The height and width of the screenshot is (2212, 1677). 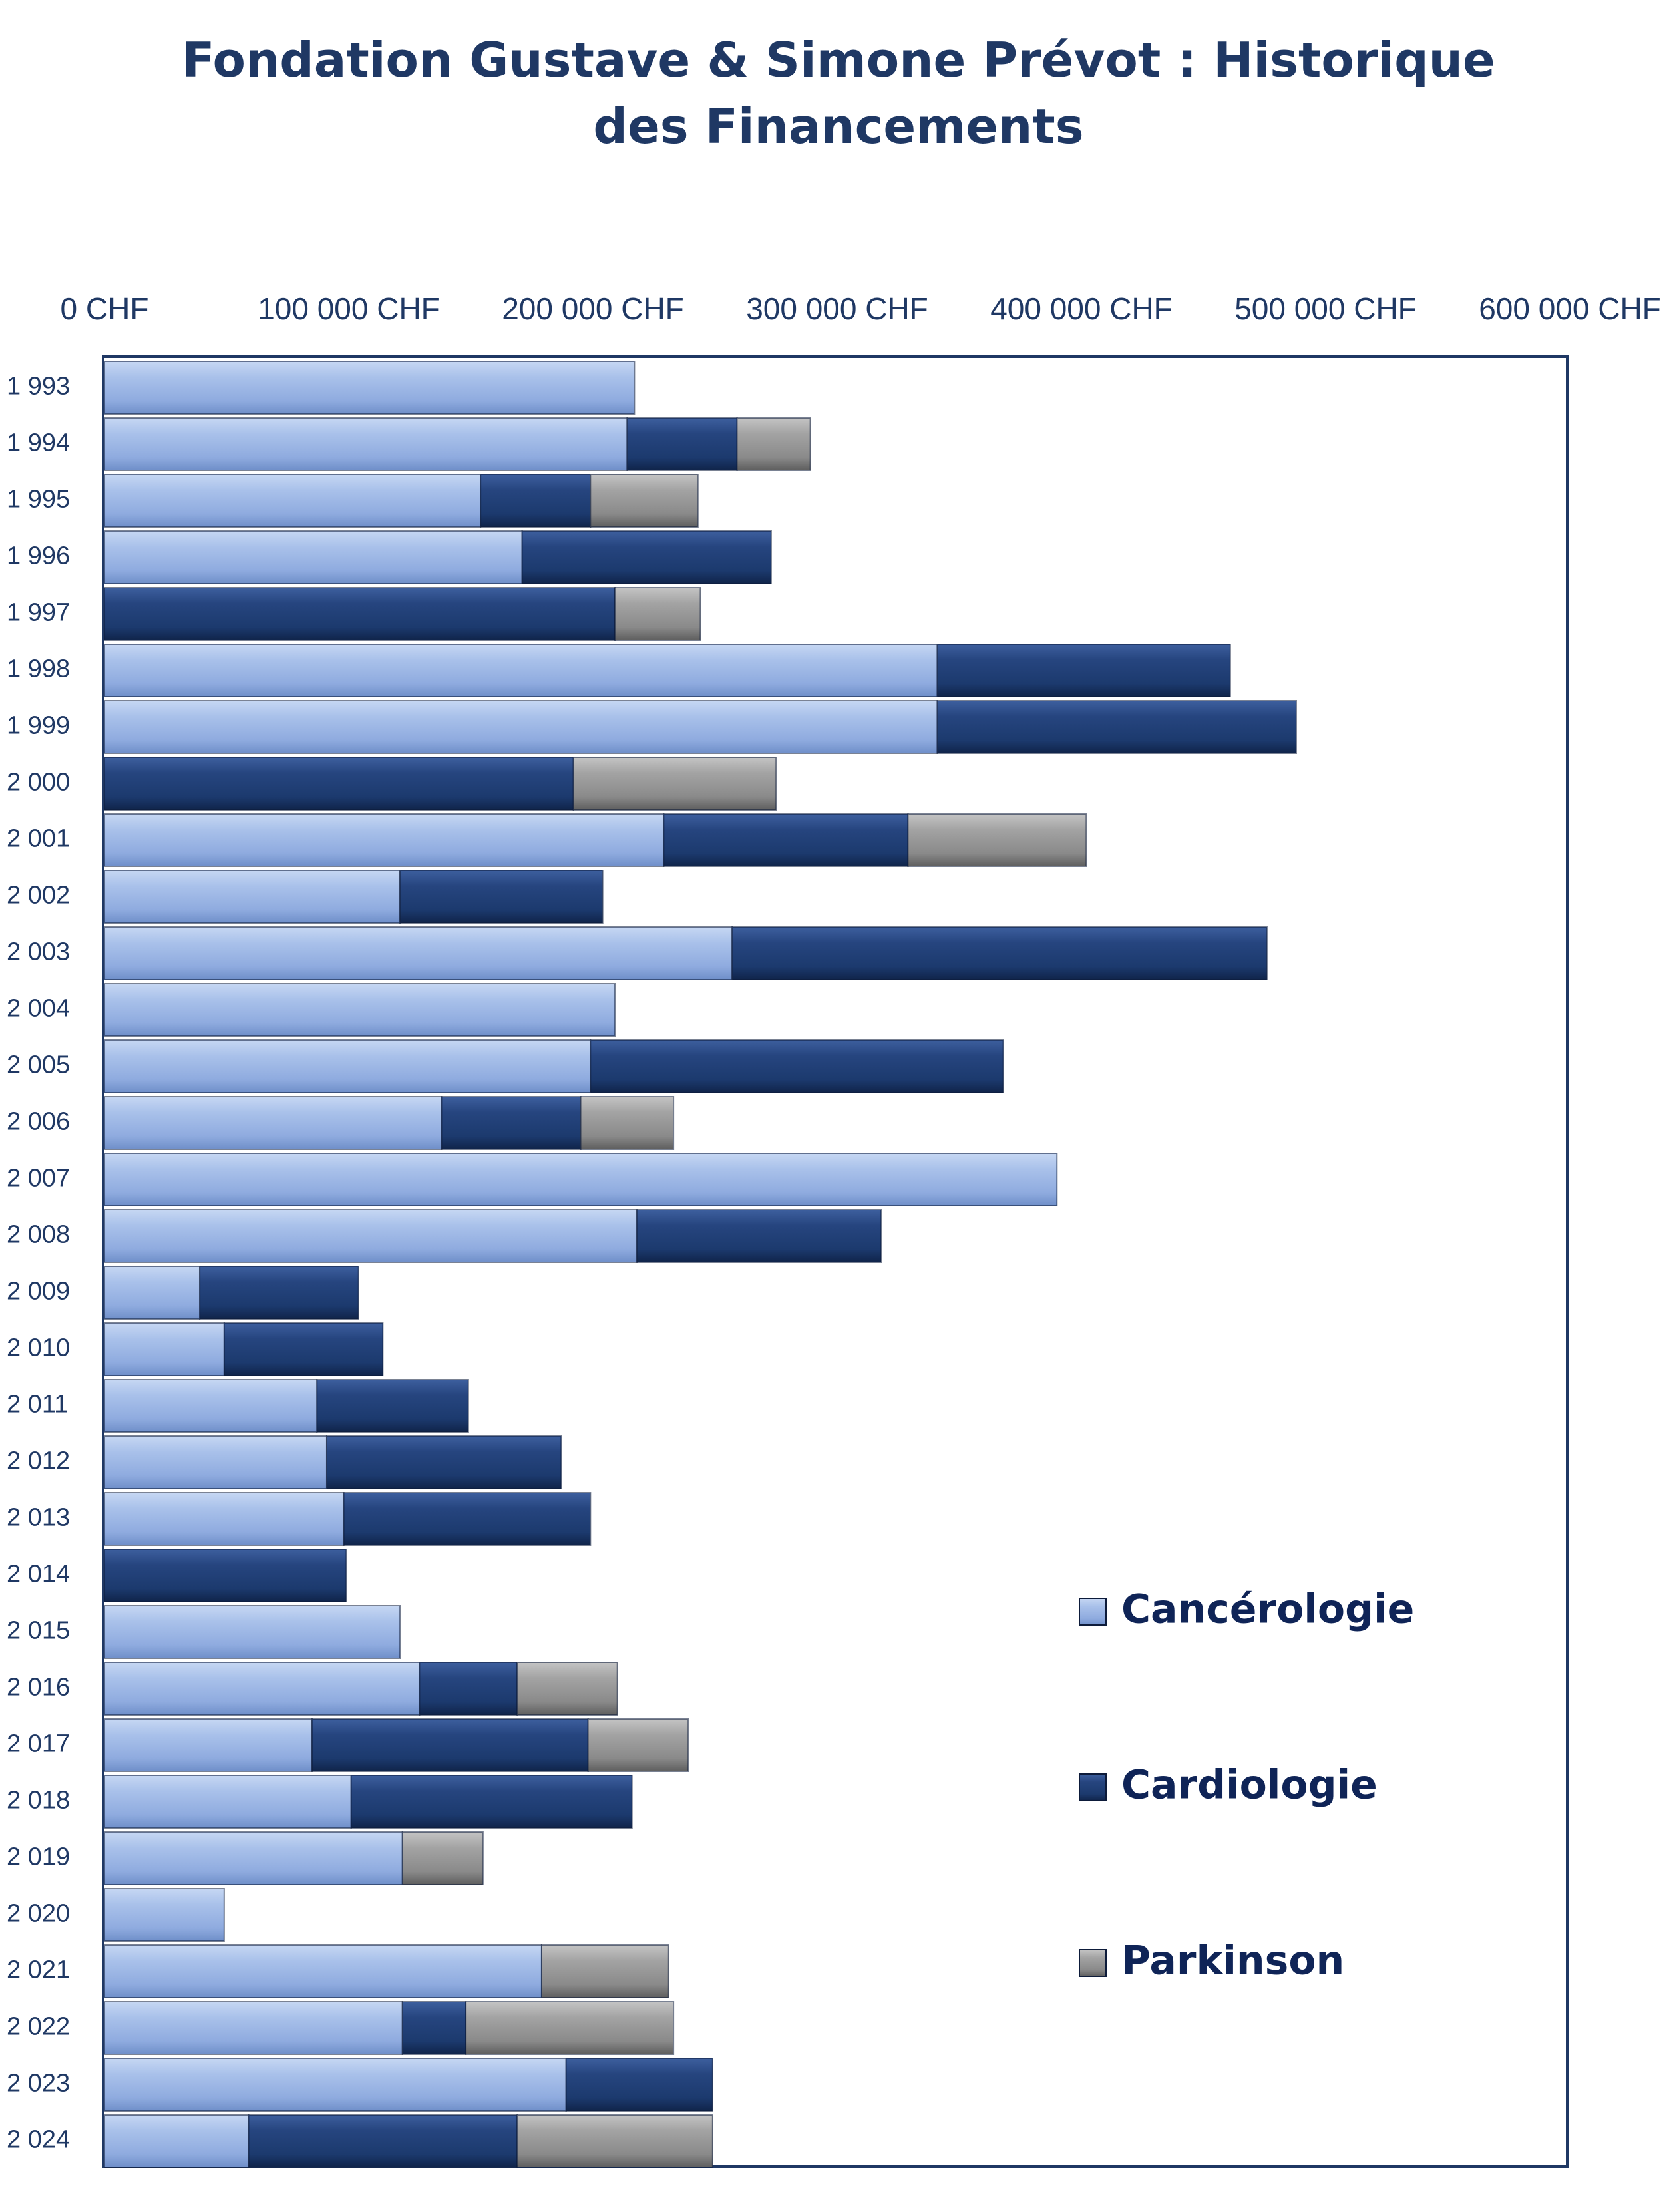 What do you see at coordinates (521, 670) in the screenshot?
I see `bar-cancerologie-1998` at bounding box center [521, 670].